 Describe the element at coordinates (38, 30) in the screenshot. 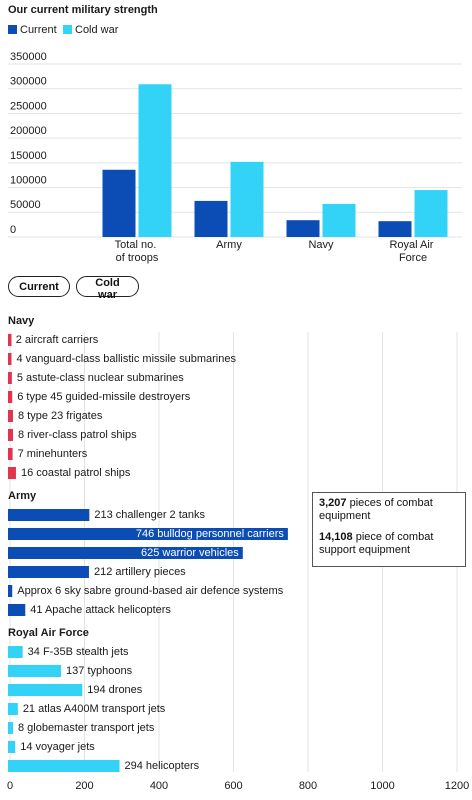

I see `legend-label: Current` at that location.